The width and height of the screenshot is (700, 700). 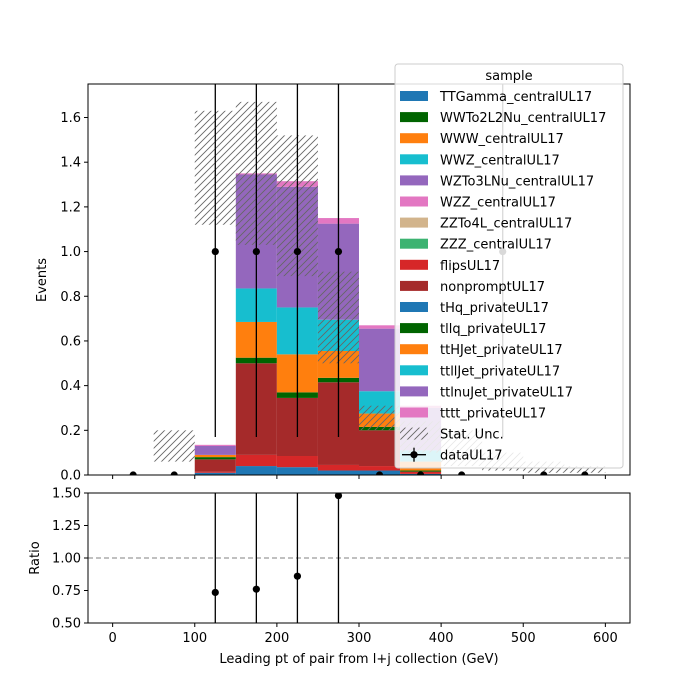 I want to click on ratio-y-tick-label: 1.00, so click(x=66, y=559).